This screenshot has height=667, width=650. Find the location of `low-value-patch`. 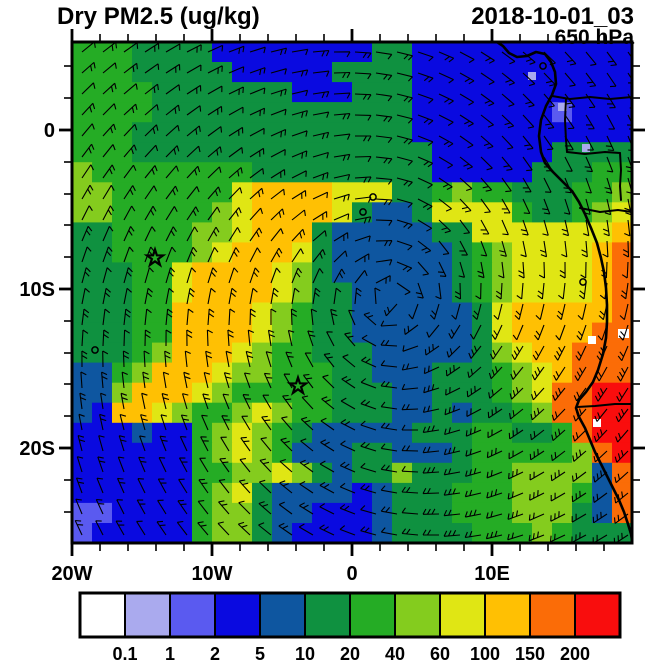

low-value-patch is located at coordinates (586, 148).